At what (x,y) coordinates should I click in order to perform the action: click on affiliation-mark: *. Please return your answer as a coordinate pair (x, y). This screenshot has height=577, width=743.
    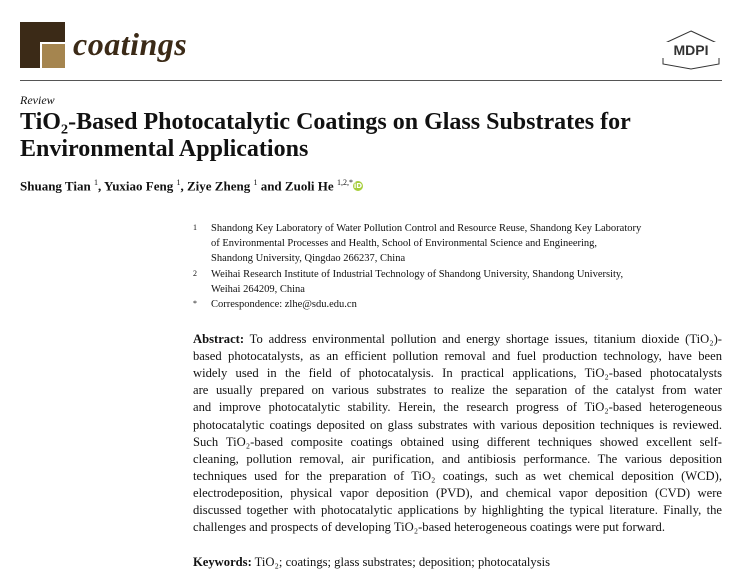
    Looking at the image, I should click on (195, 303).